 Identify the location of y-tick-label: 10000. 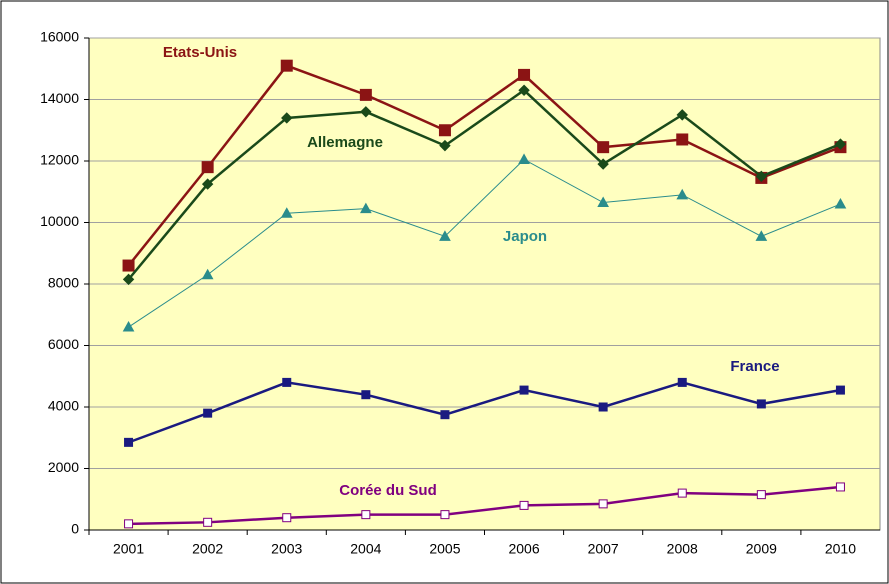
(59, 221).